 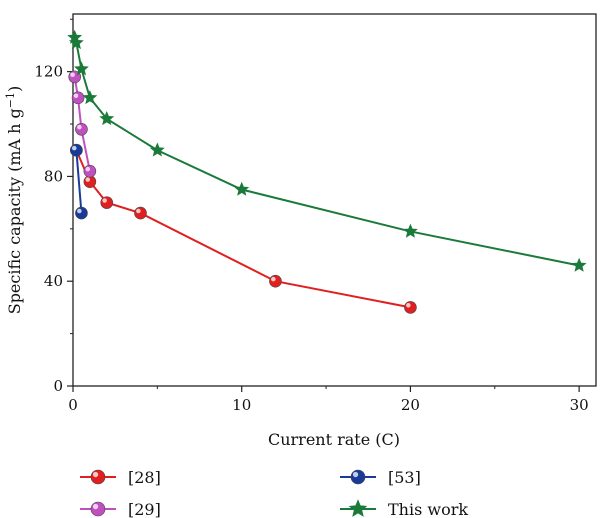 I want to click on legend-item: [28], so click(x=120, y=477).